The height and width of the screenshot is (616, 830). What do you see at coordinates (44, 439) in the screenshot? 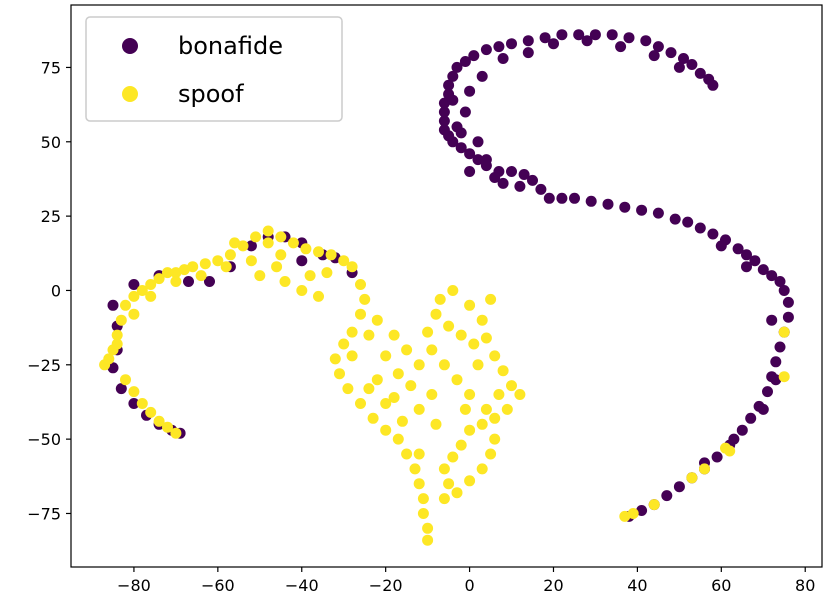
I see `y-tick-label: −50` at bounding box center [44, 439].